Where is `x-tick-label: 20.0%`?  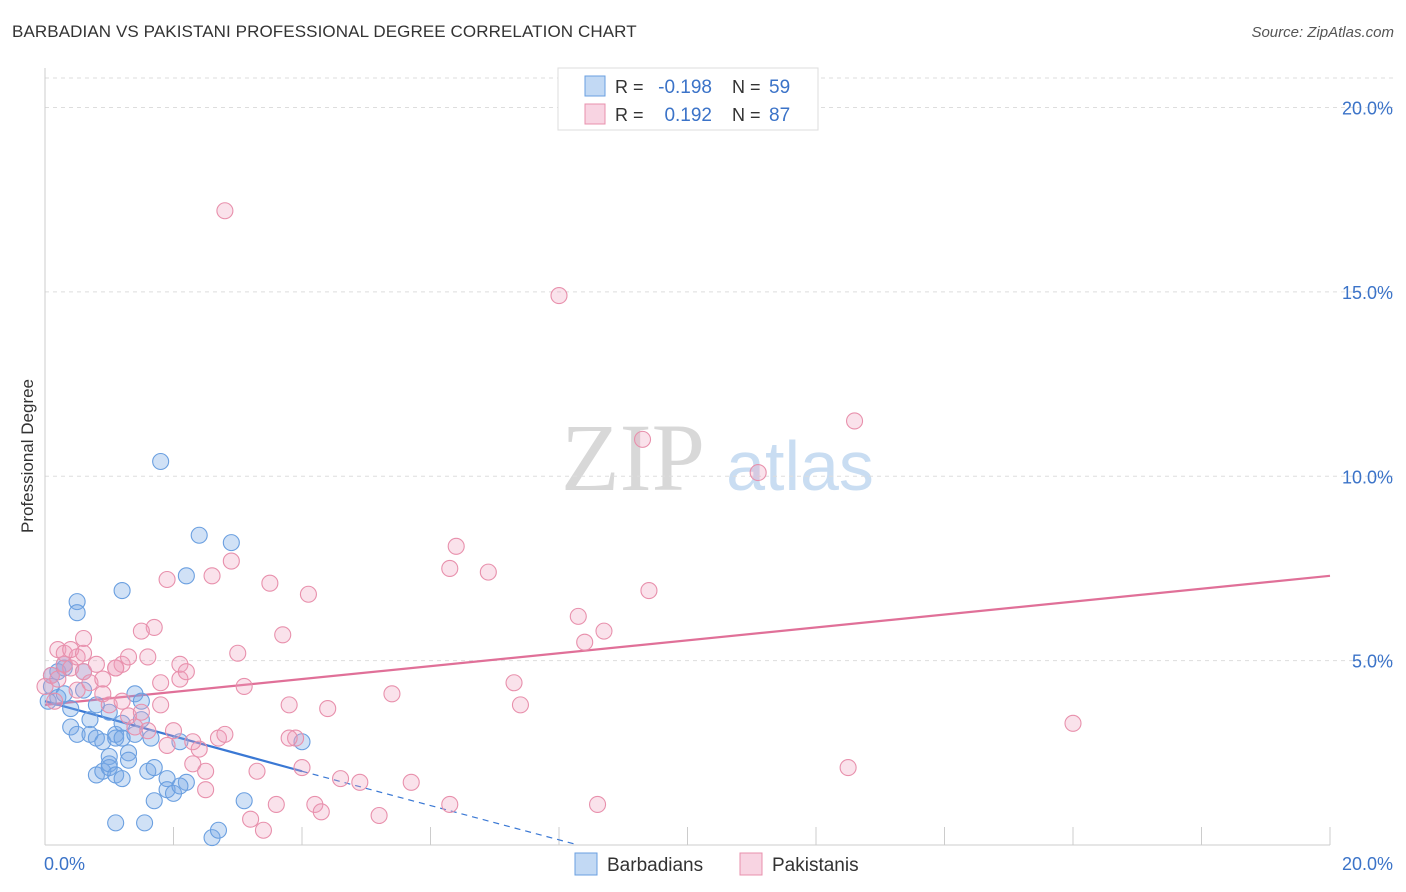 x-tick-label: 20.0% is located at coordinates (1367, 864).